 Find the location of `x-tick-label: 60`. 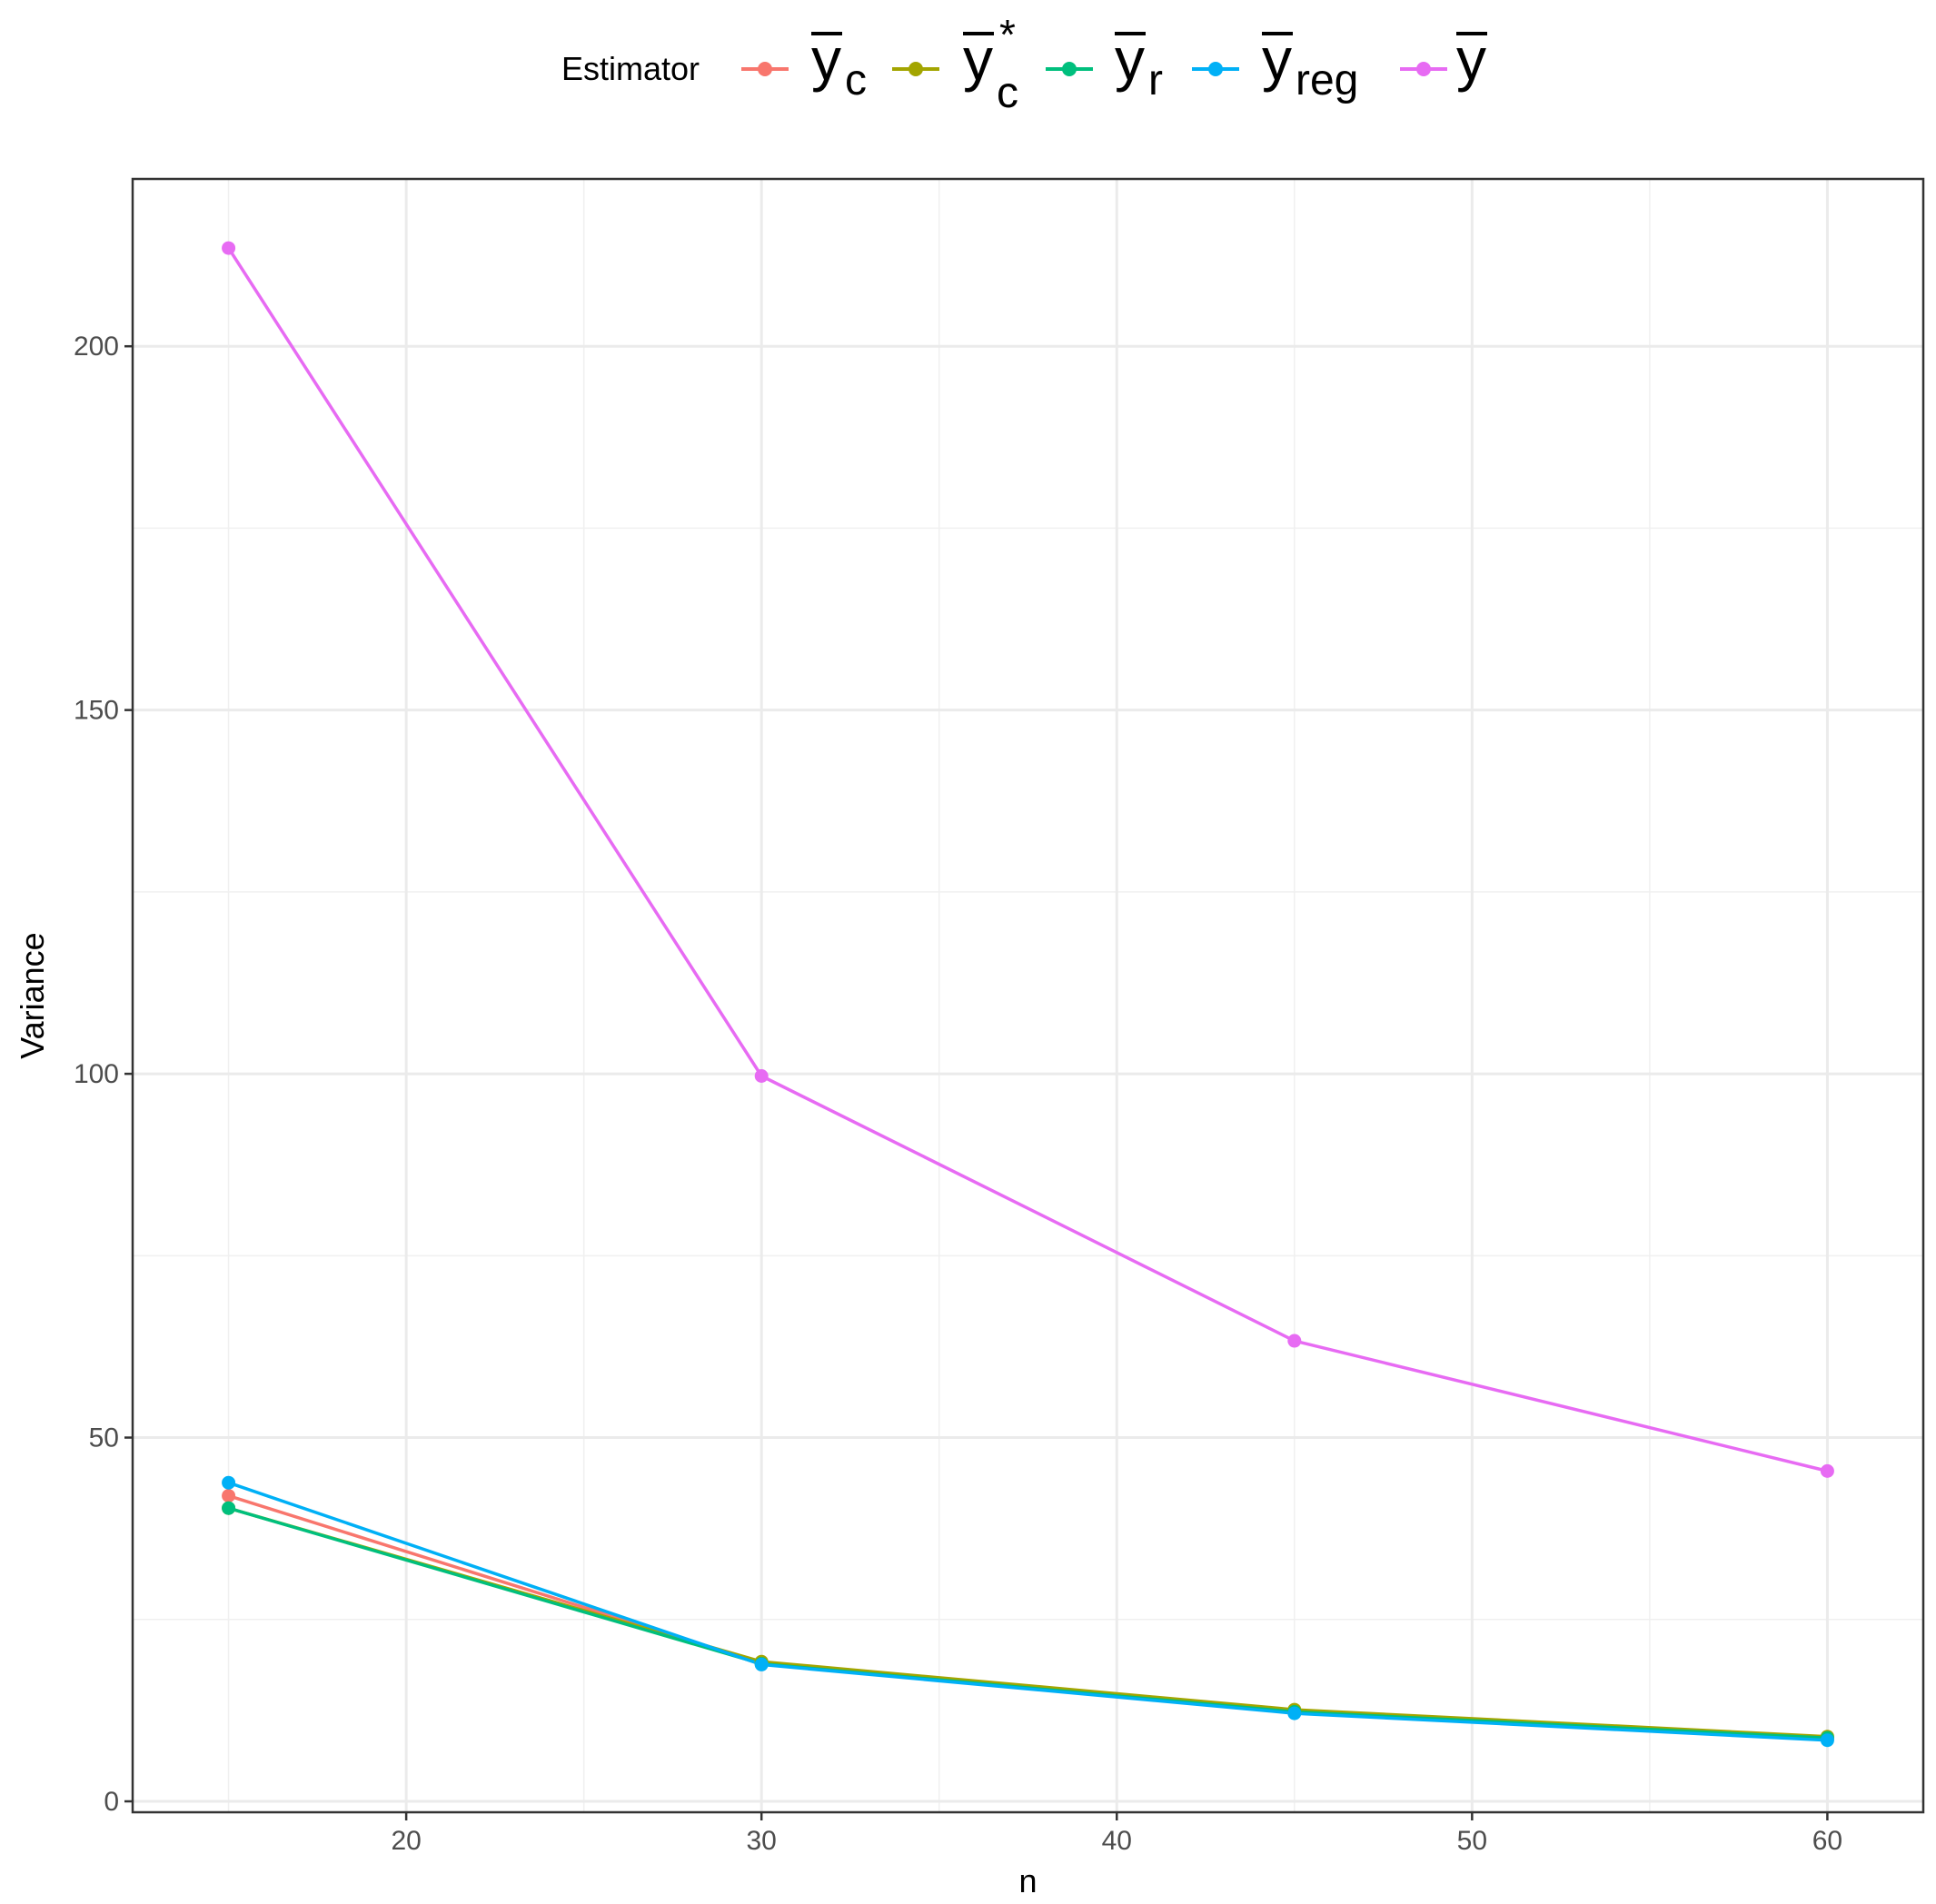

x-tick-label: 60 is located at coordinates (1827, 1841).